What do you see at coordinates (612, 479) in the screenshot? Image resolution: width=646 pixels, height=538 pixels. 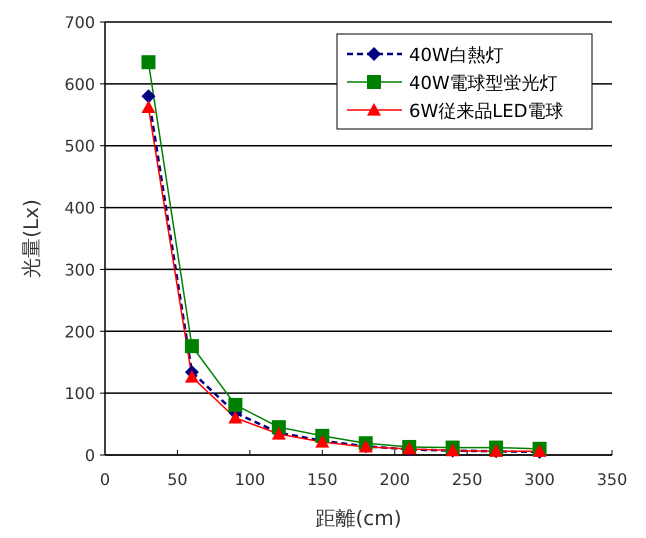 I see `x-tick-label: 350` at bounding box center [612, 479].